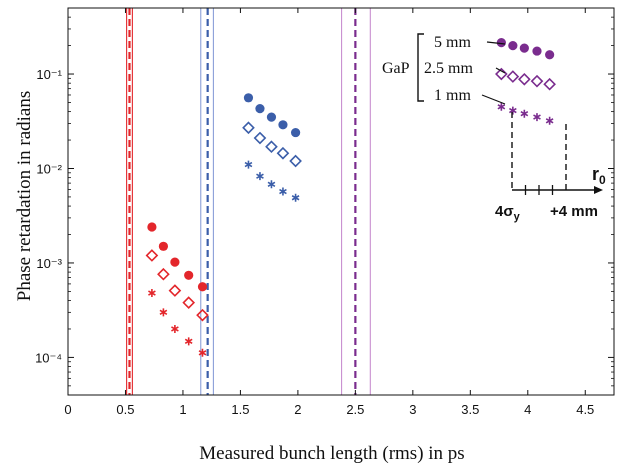 The width and height of the screenshot is (629, 470). I want to click on y-tick-label: 10⁻¹, so click(49, 74).